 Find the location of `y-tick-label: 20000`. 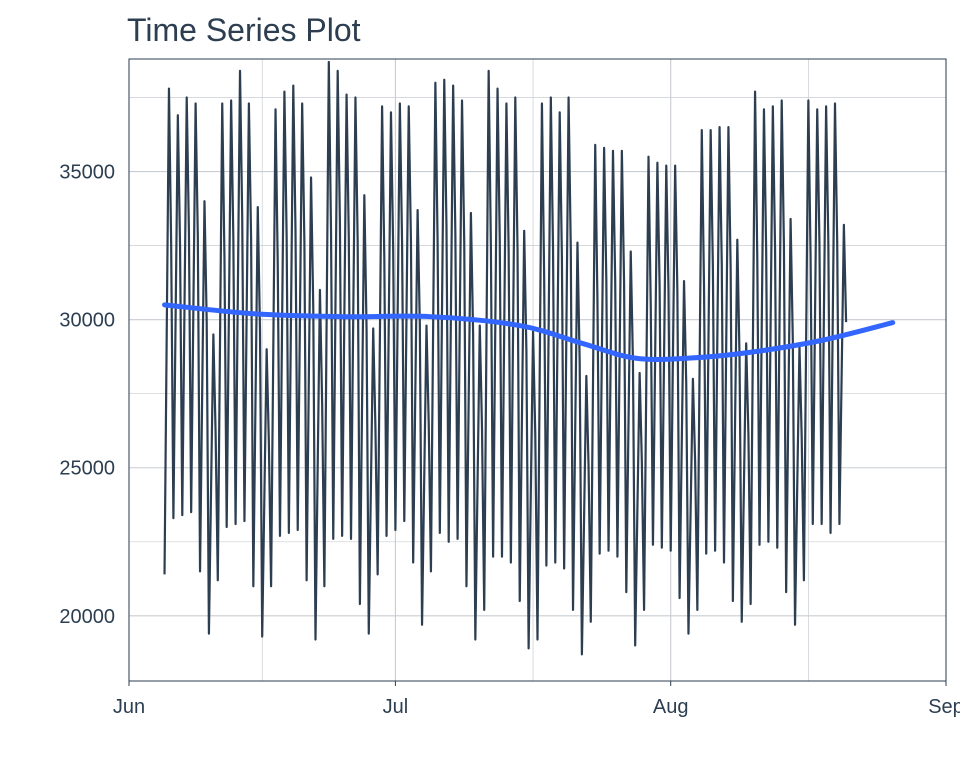

y-tick-label: 20000 is located at coordinates (87, 617).